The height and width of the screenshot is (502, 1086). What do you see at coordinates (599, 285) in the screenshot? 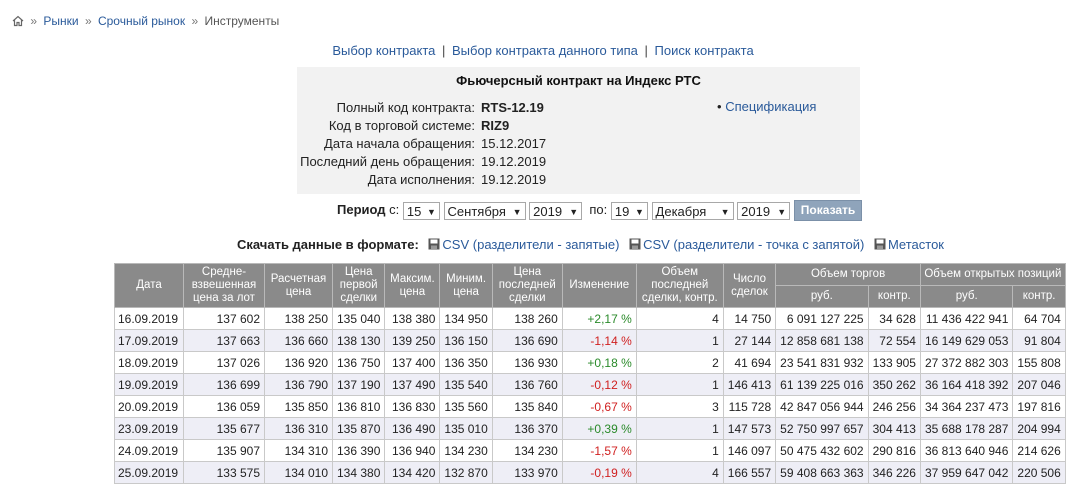
I see `col-change: Изменение` at bounding box center [599, 285].